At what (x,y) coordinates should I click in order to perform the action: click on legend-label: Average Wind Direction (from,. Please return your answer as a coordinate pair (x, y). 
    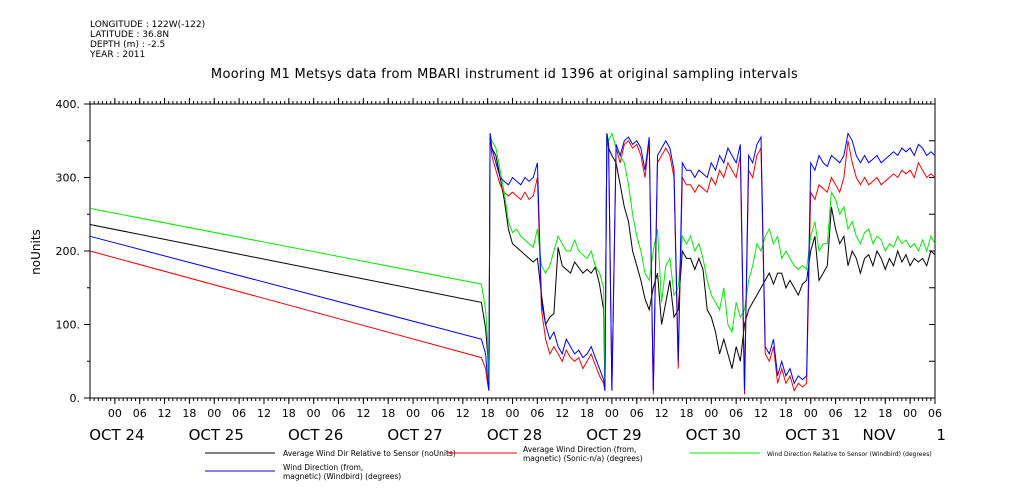
    Looking at the image, I should click on (579, 449).